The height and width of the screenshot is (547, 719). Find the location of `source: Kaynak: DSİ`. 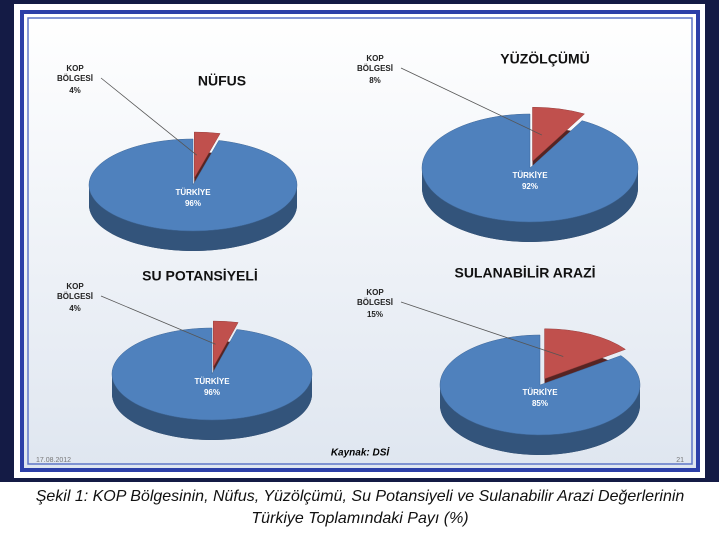

source: Kaynak: DSİ is located at coordinates (361, 452).